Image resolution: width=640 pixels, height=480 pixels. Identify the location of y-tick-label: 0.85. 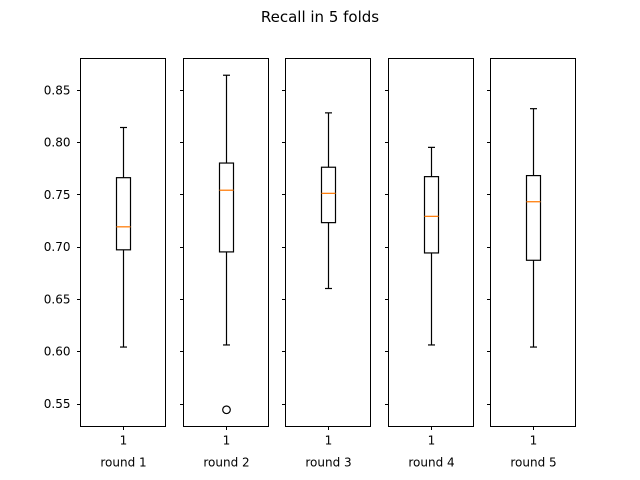
(57, 90).